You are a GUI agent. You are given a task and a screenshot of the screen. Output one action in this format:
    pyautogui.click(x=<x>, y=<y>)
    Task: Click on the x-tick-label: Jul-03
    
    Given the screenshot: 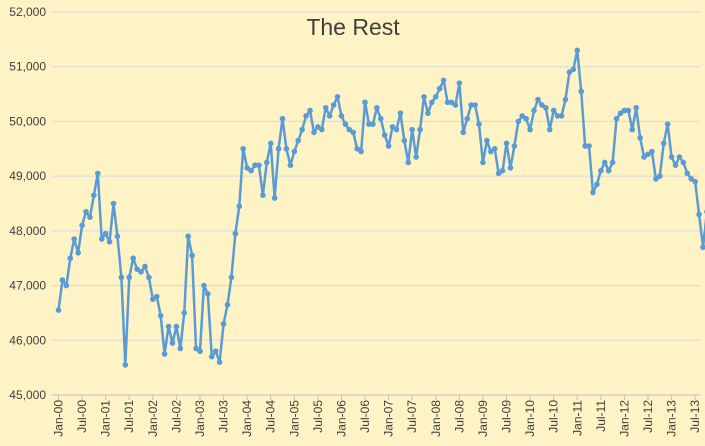 What is the action you would take?
    pyautogui.click(x=224, y=416)
    